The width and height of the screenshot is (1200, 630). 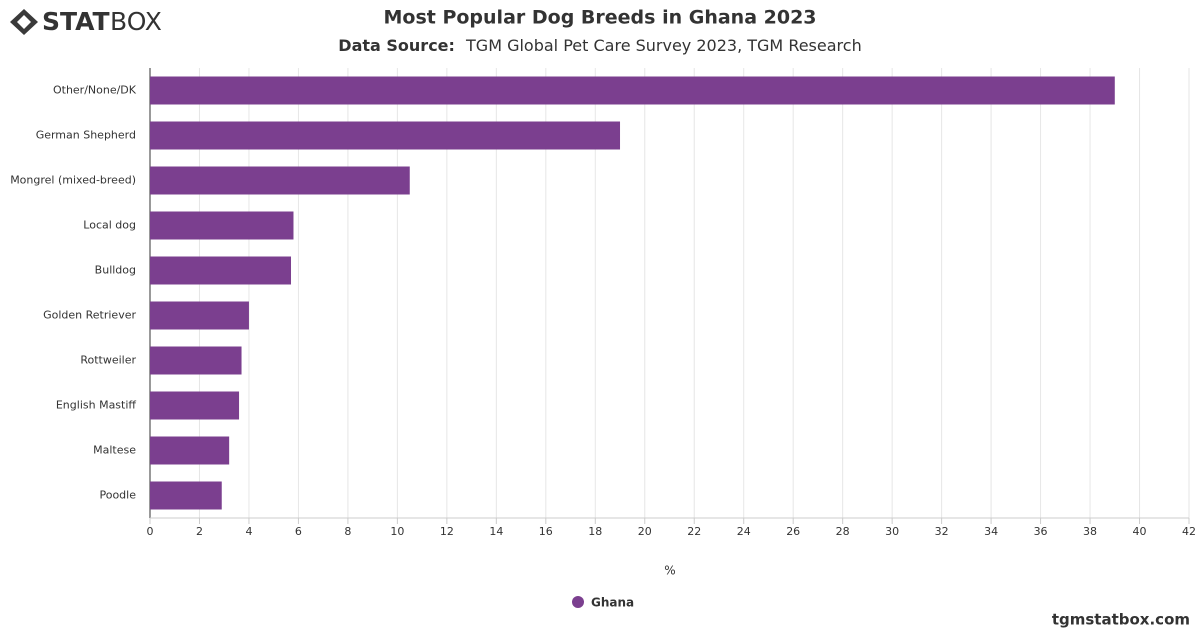 What do you see at coordinates (942, 531) in the screenshot?
I see `x-tick-label: 32` at bounding box center [942, 531].